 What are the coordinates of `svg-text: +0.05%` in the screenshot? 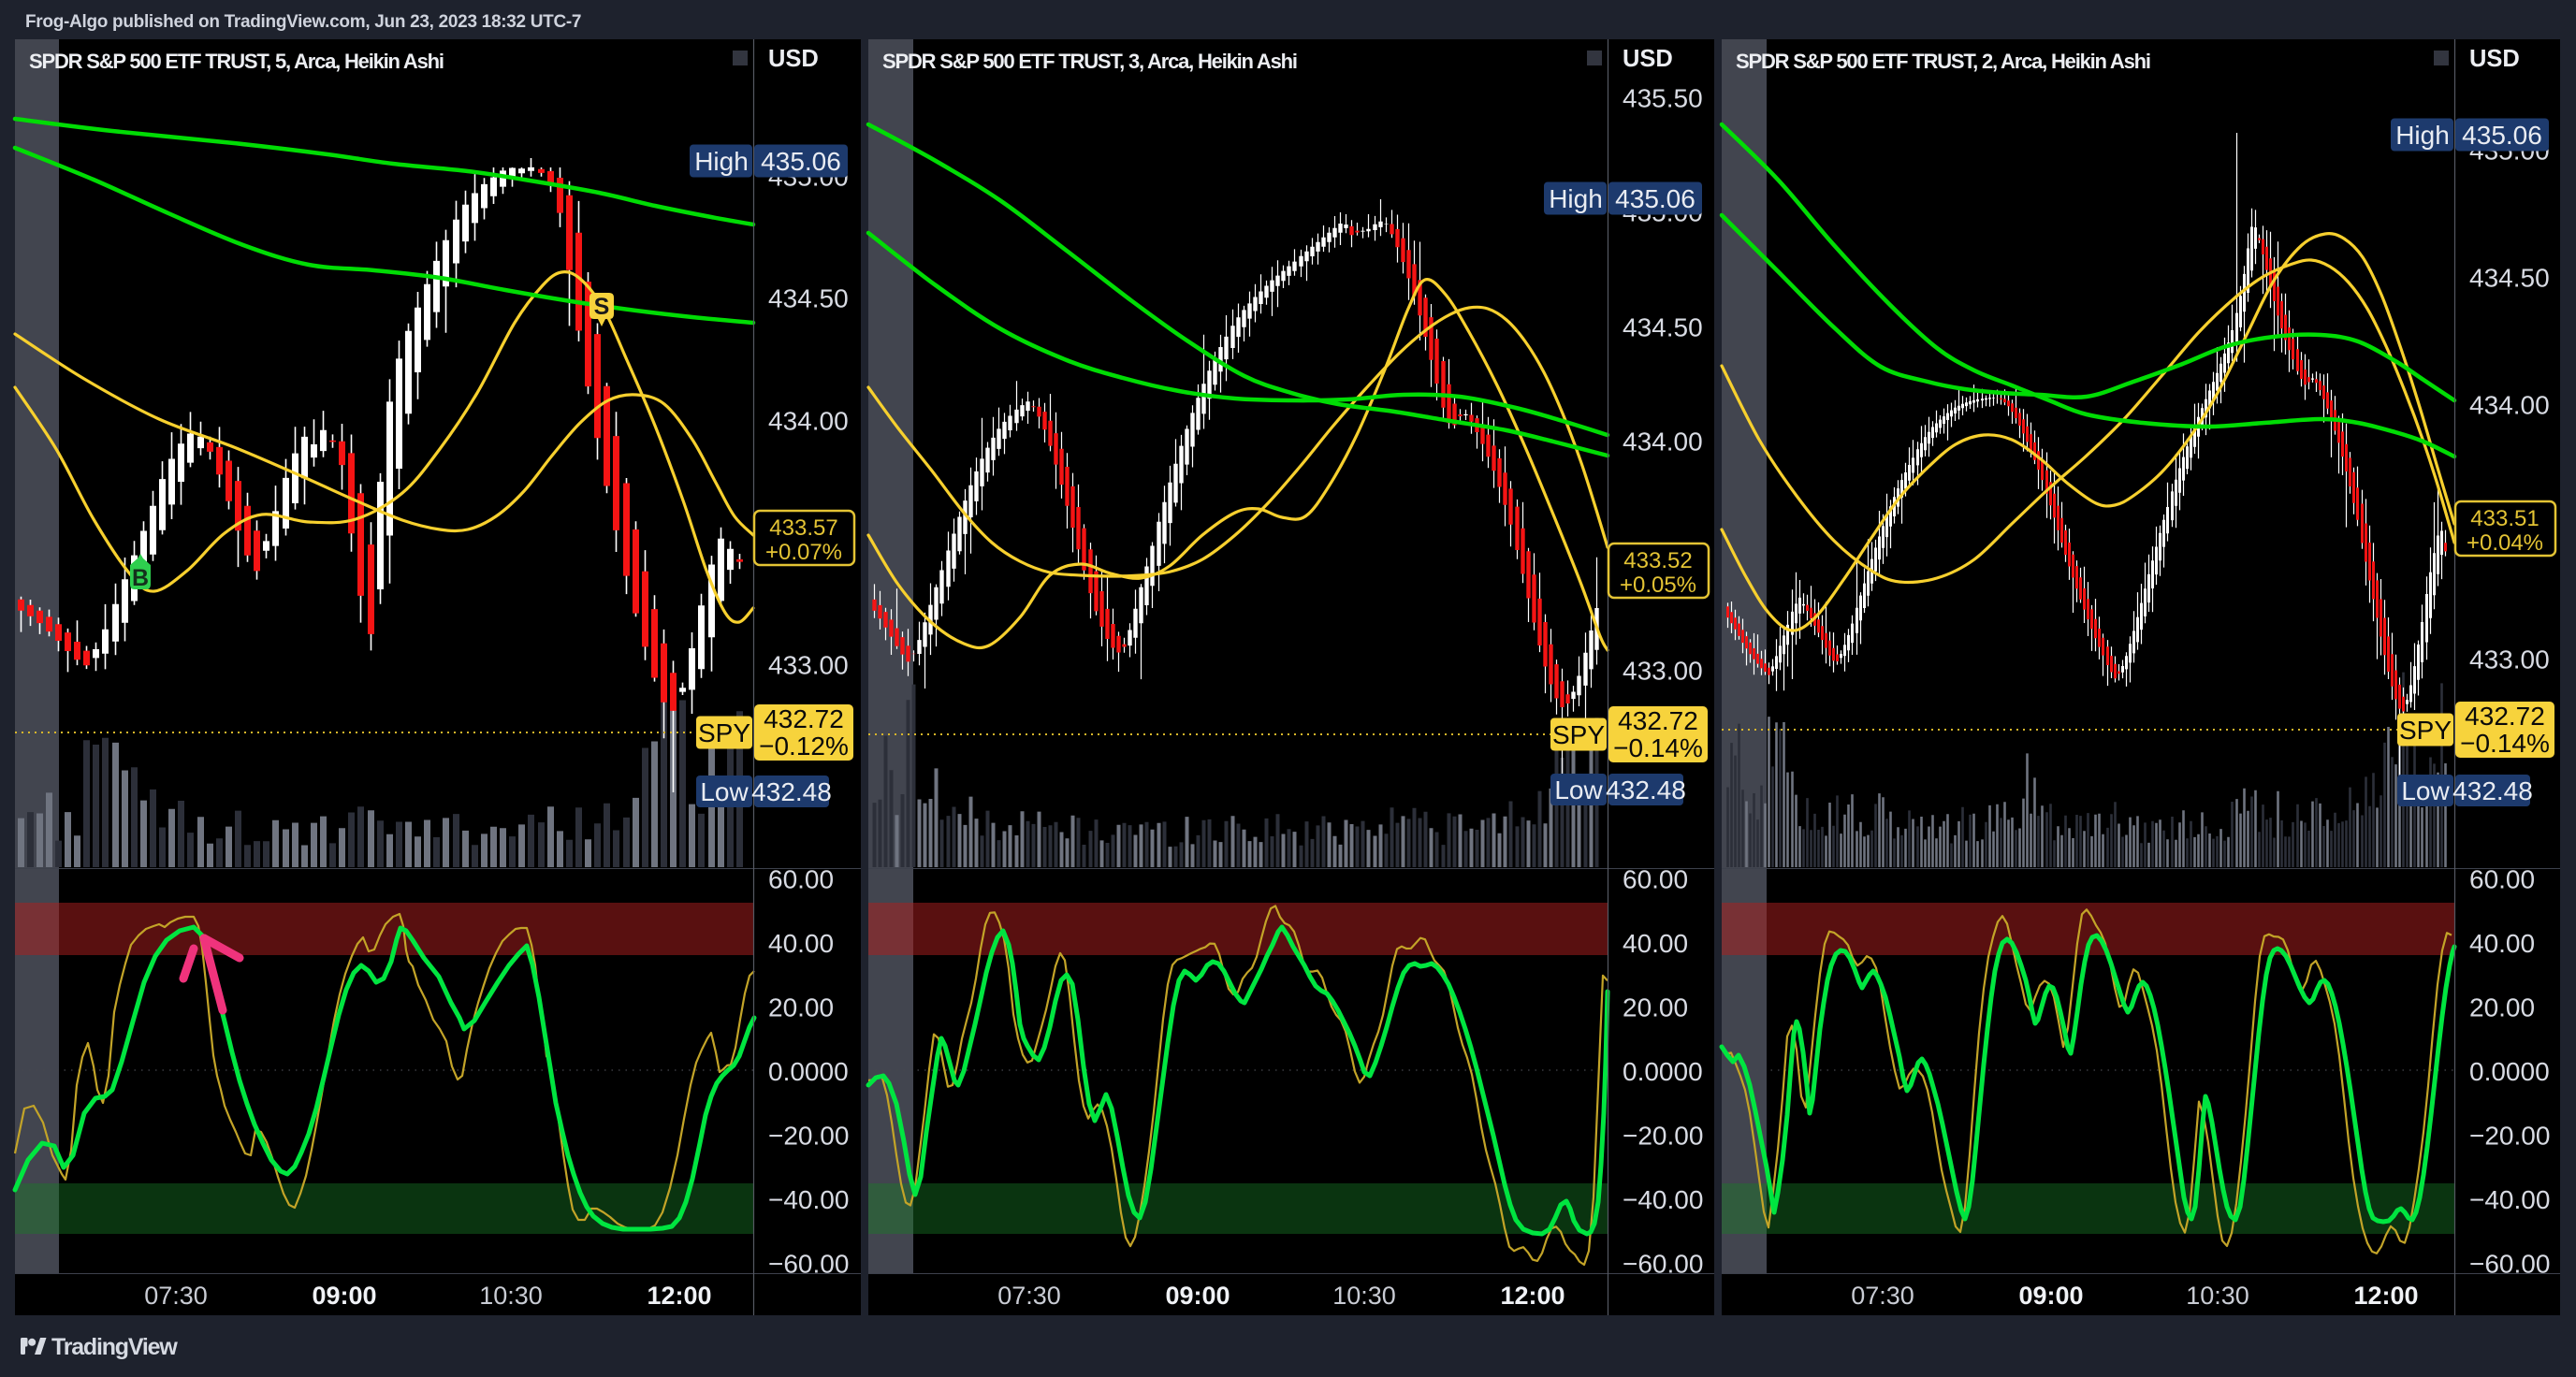 It's located at (1658, 585).